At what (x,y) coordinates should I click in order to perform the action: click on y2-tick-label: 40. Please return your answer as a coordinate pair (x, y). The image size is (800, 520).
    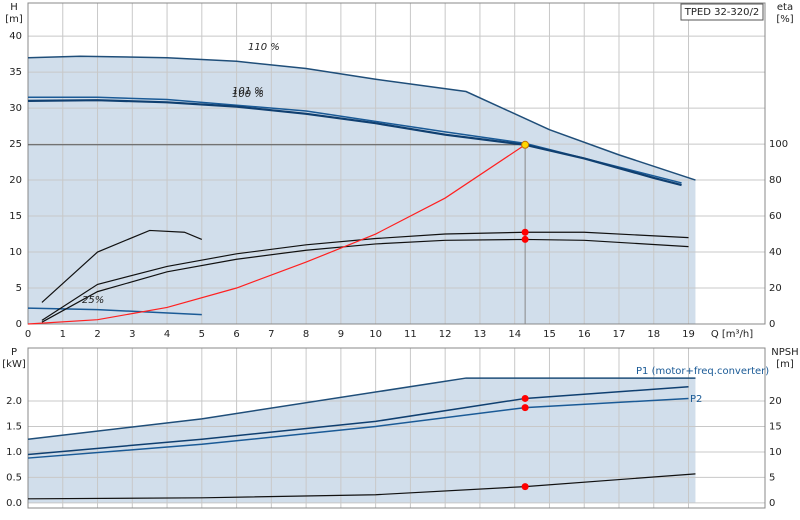
    Looking at the image, I should click on (775, 252).